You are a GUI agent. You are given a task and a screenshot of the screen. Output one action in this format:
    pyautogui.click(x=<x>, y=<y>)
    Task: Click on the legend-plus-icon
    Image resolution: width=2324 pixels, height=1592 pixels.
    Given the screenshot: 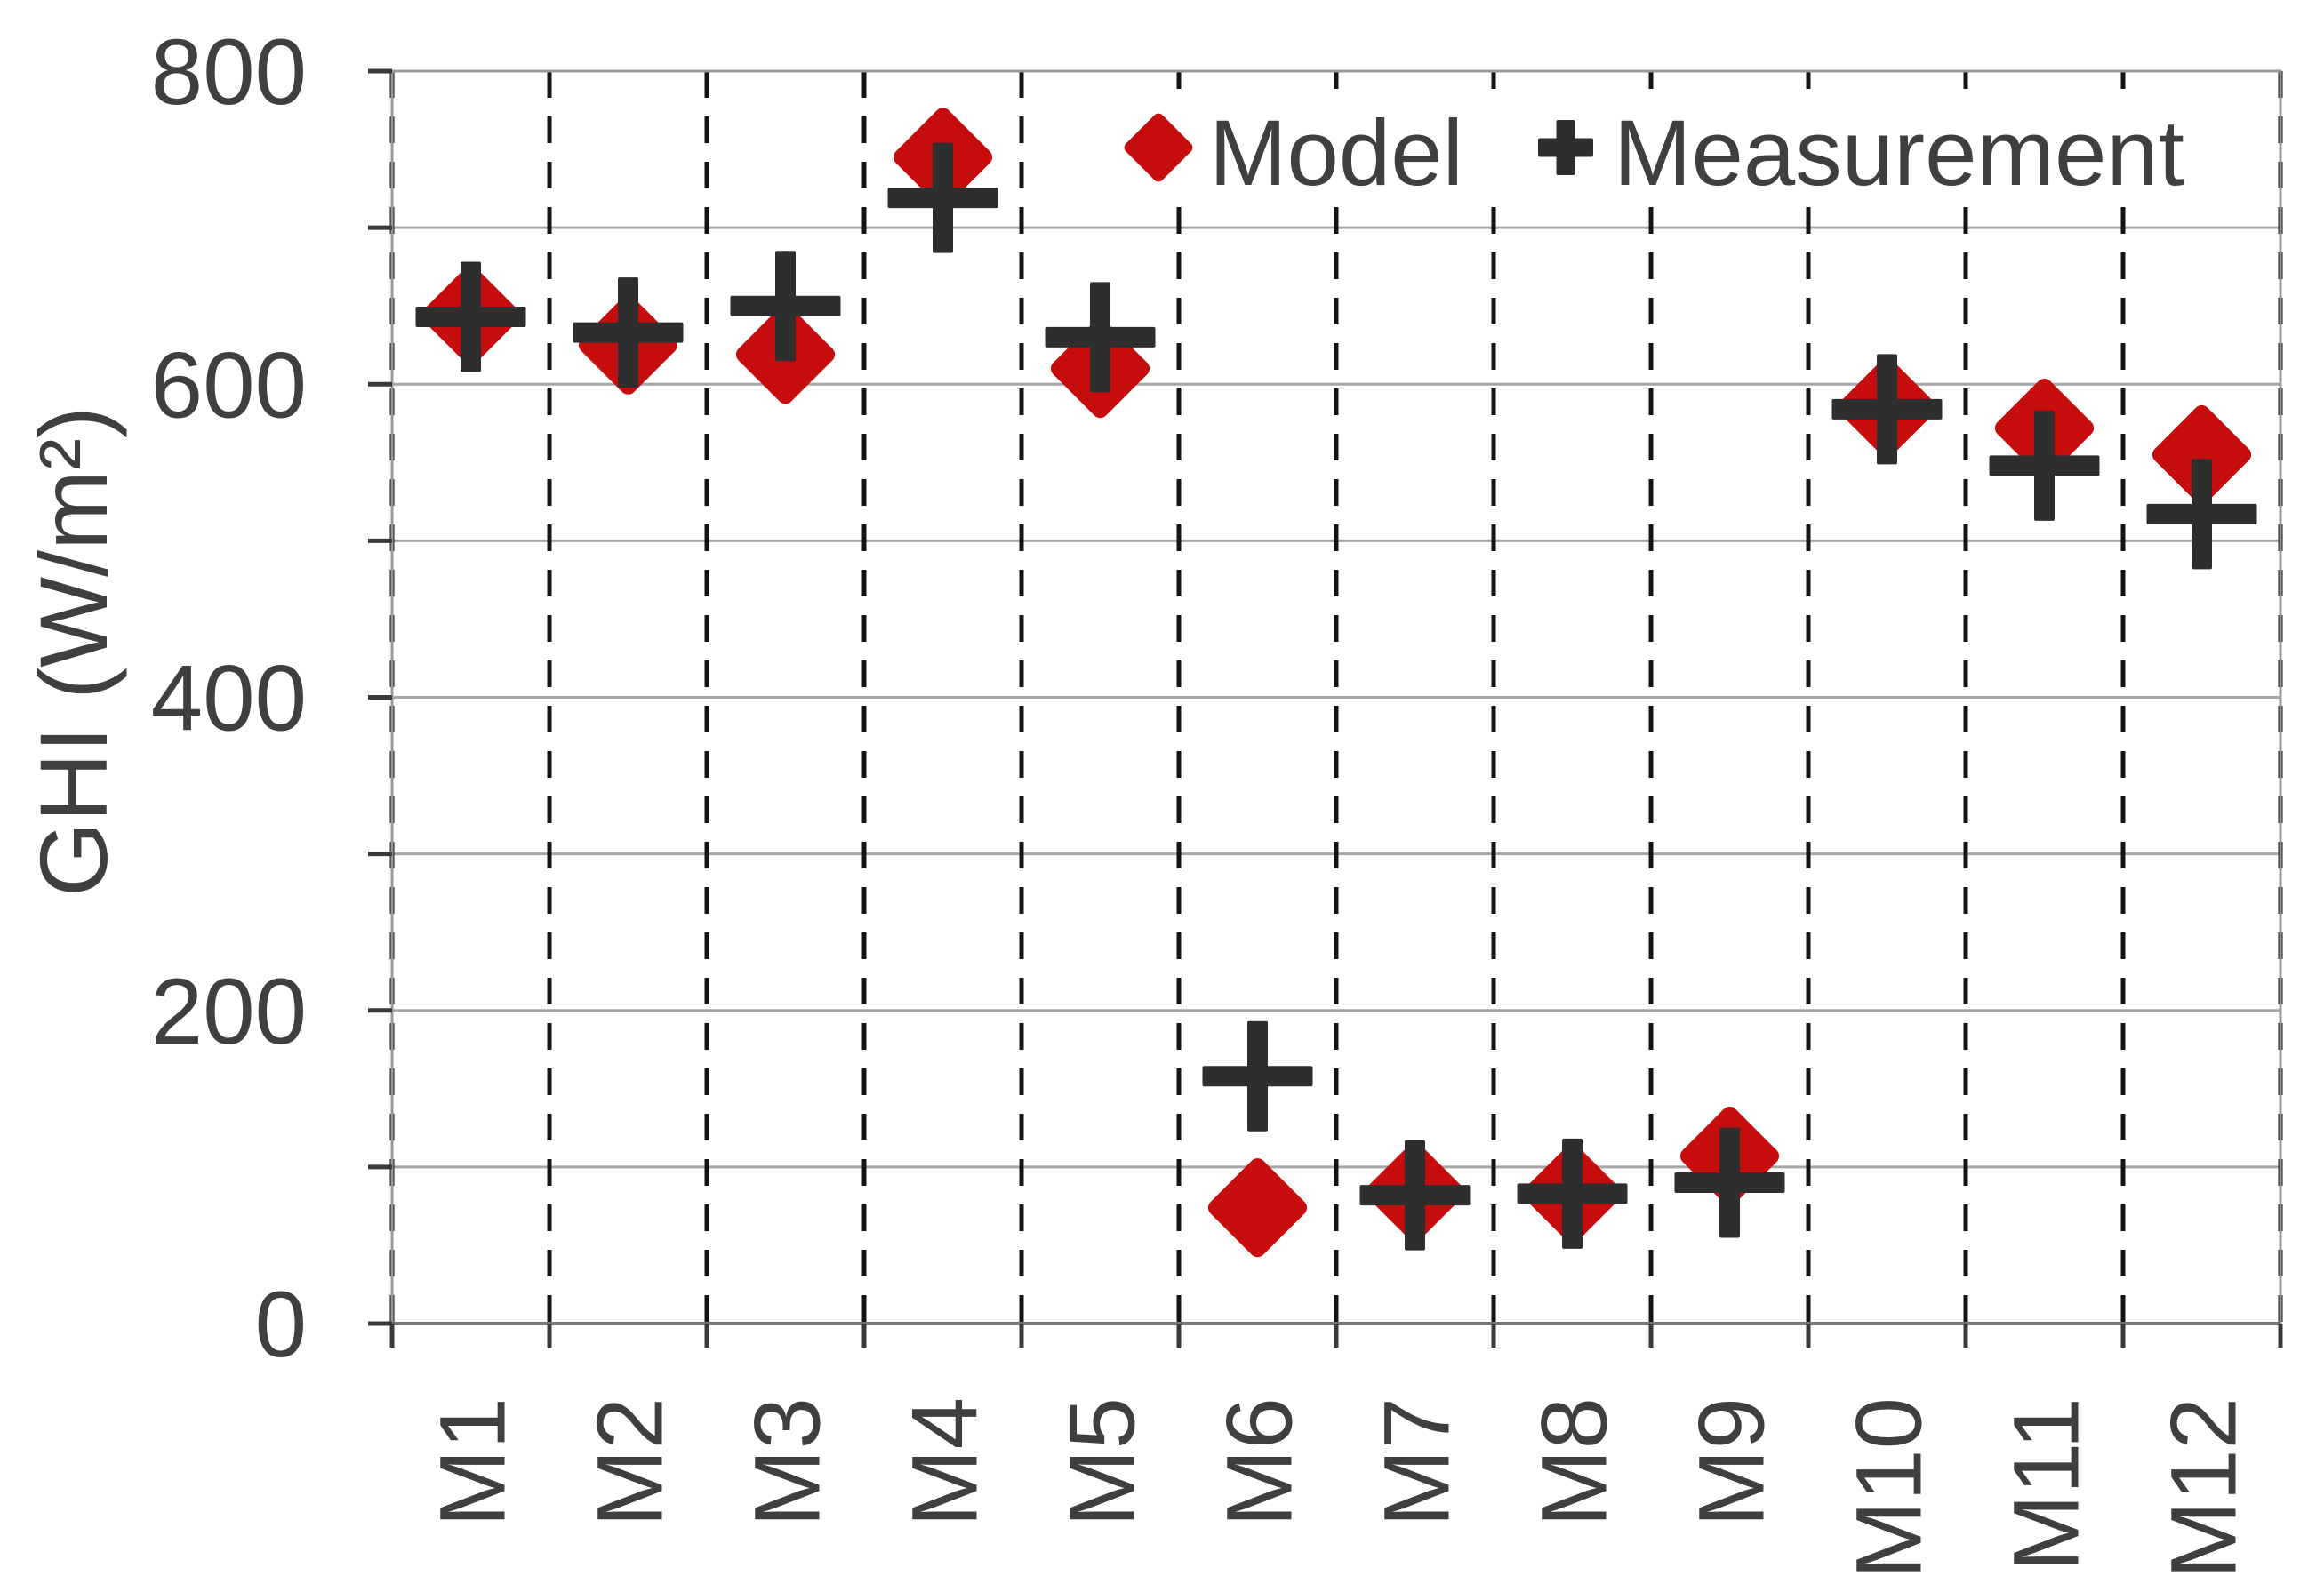 What is the action you would take?
    pyautogui.click(x=1565, y=147)
    